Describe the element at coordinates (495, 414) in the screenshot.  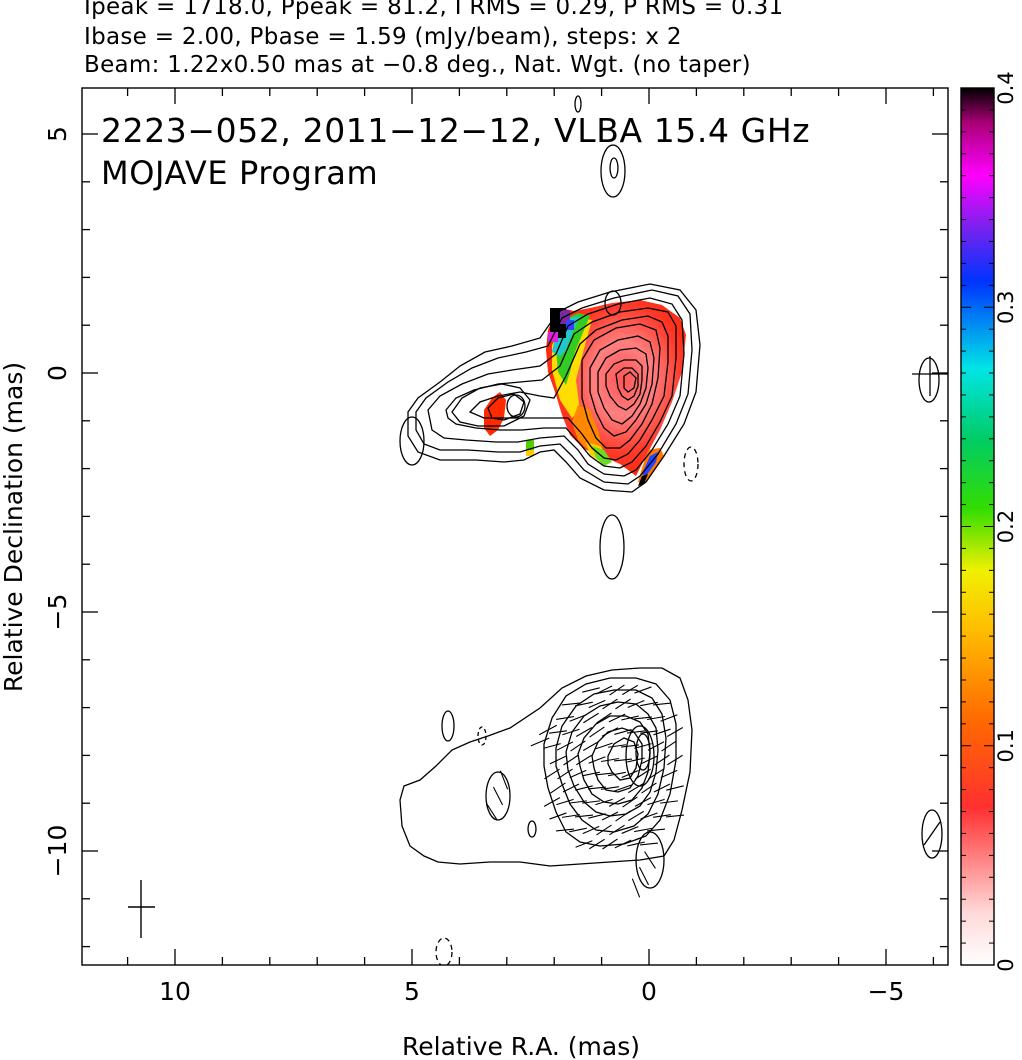
I see `pol-red-patch` at that location.